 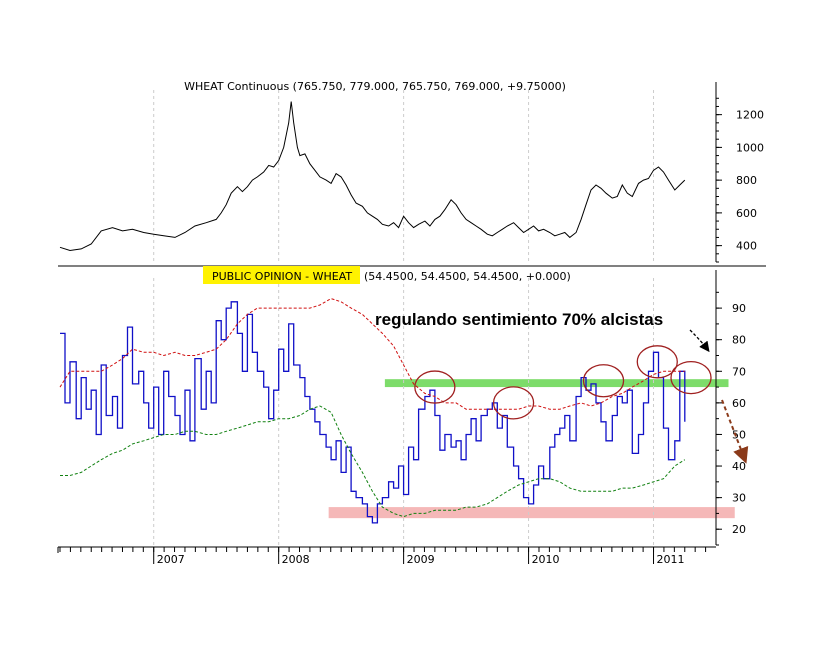 I want to click on sentiment-y-tick-label-1: 30, so click(x=739, y=498).